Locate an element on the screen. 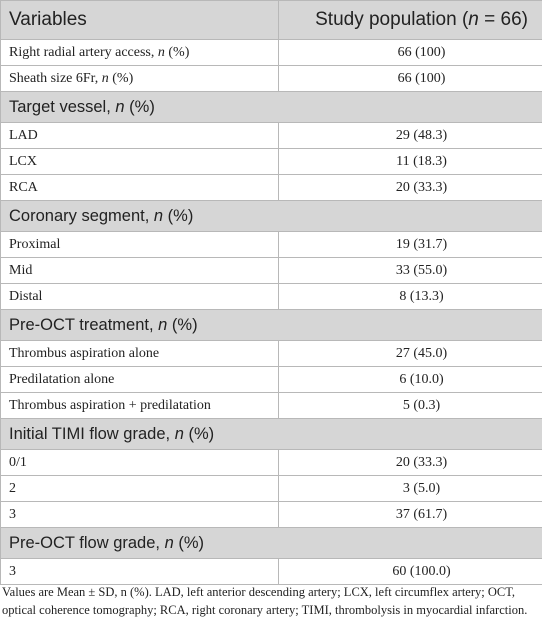 The height and width of the screenshot is (639, 542). table-row: 2 3 (5.0) is located at coordinates (271, 488).